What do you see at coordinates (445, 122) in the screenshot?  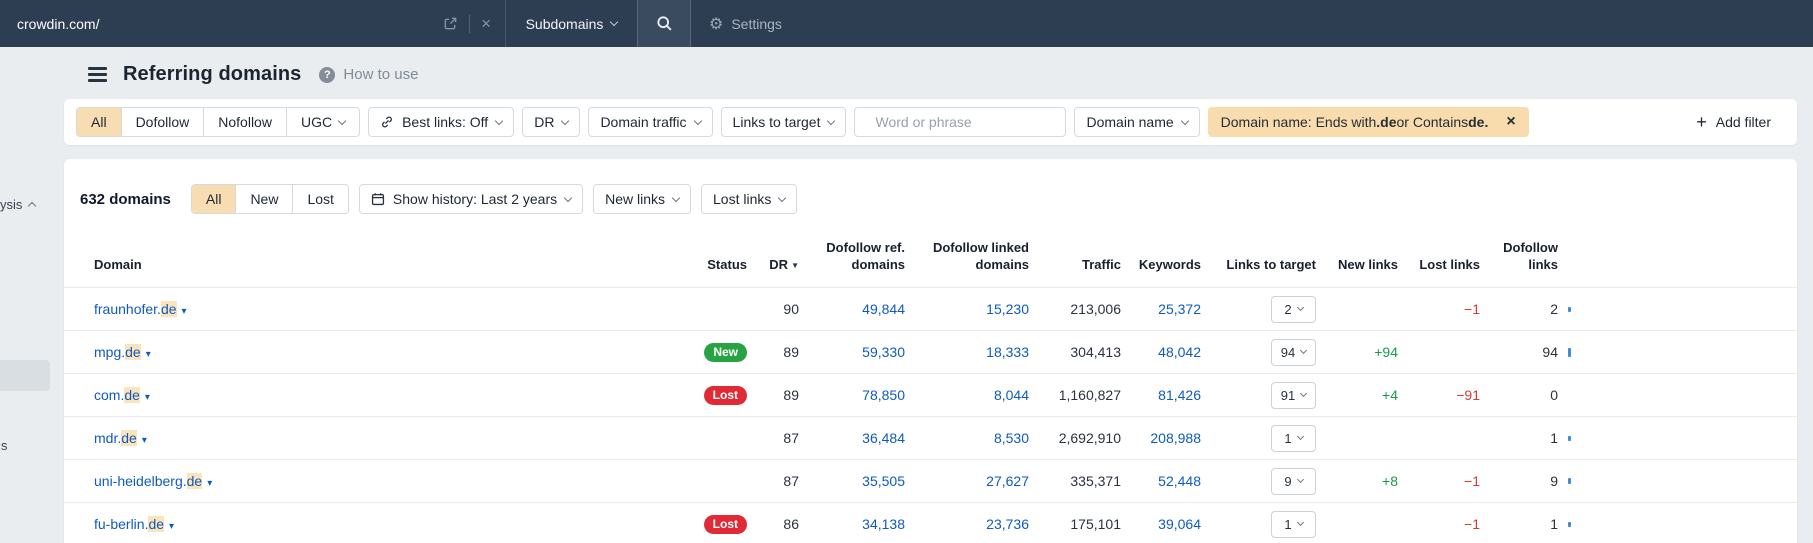 I see `best-links-label: Best links: Off` at bounding box center [445, 122].